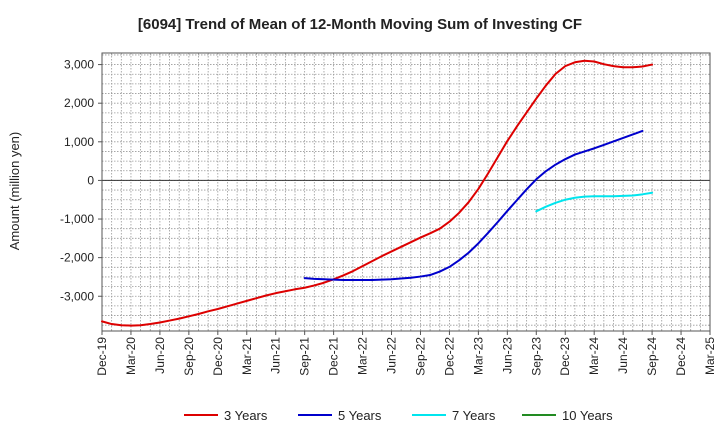  What do you see at coordinates (474, 415) in the screenshot?
I see `legend-label: 7 Years` at bounding box center [474, 415].